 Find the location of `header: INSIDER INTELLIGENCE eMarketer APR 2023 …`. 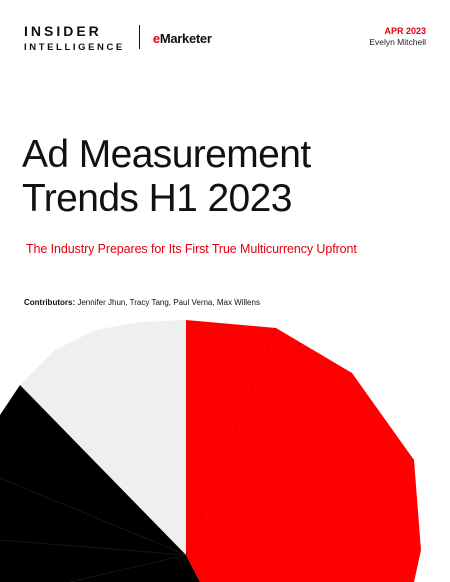

header: INSIDER INTELLIGENCE eMarketer APR 2023 … is located at coordinates (225, 39).